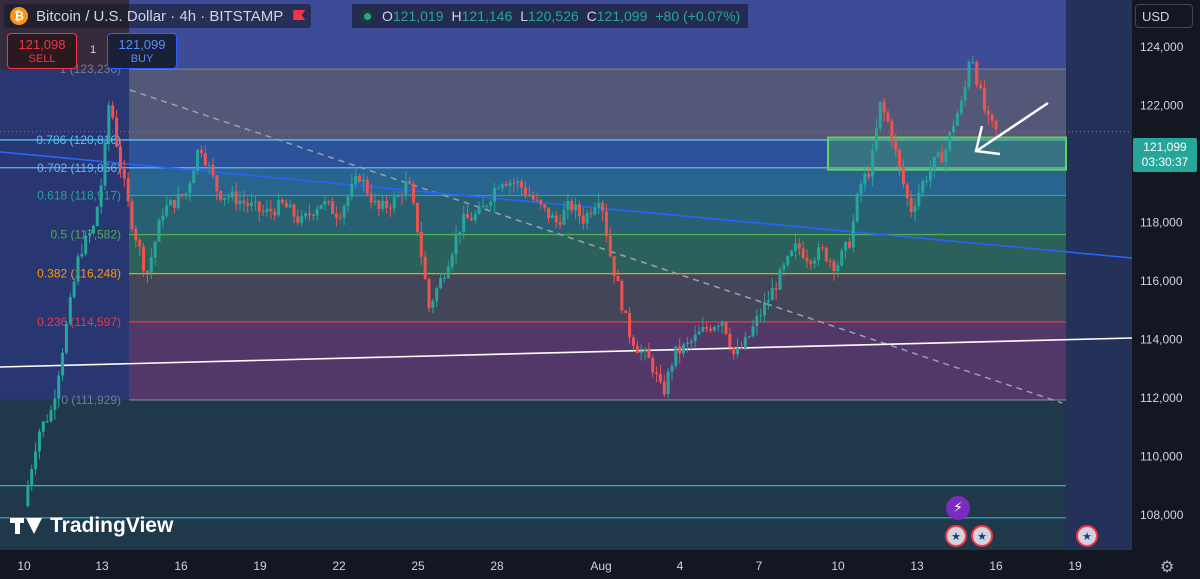 The width and height of the screenshot is (1200, 579). I want to click on fib-zone, so click(597, 153).